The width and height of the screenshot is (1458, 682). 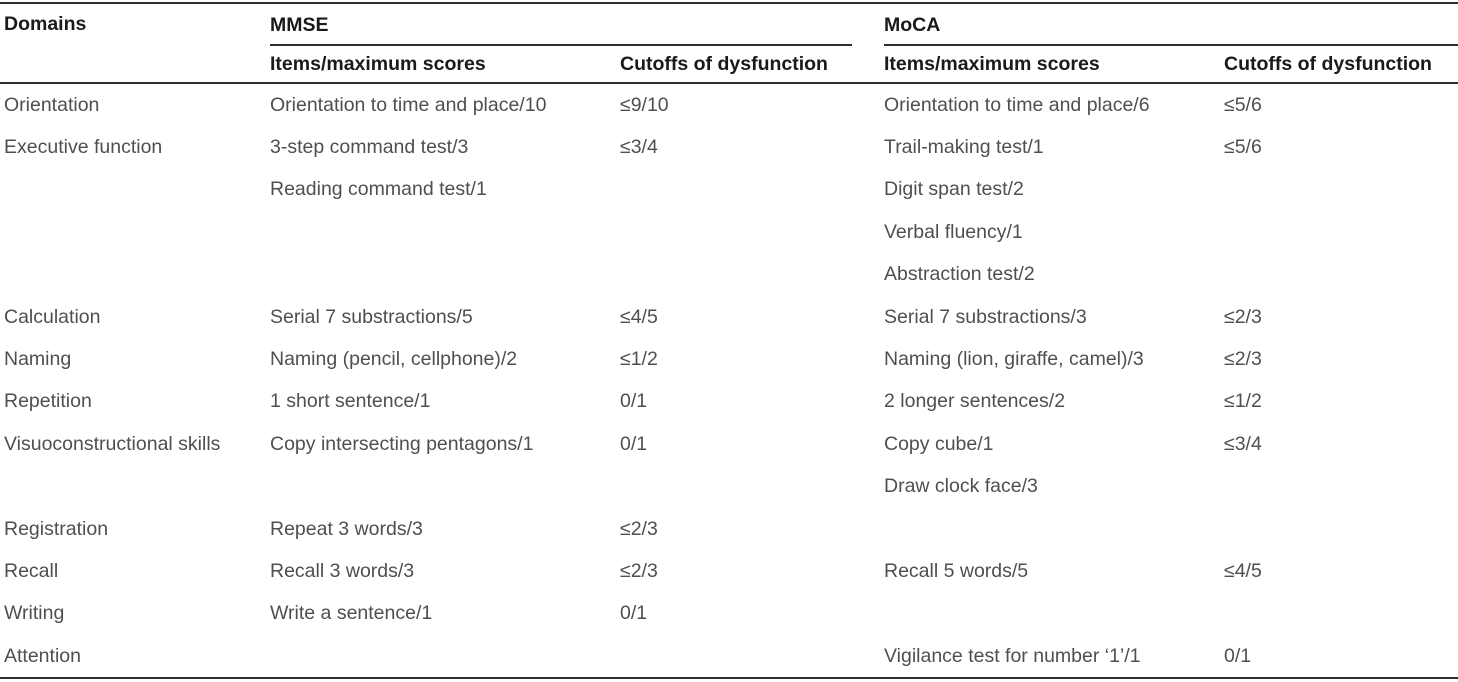 I want to click on mmse-item-cell: 3-step command test/3, so click(x=369, y=147).